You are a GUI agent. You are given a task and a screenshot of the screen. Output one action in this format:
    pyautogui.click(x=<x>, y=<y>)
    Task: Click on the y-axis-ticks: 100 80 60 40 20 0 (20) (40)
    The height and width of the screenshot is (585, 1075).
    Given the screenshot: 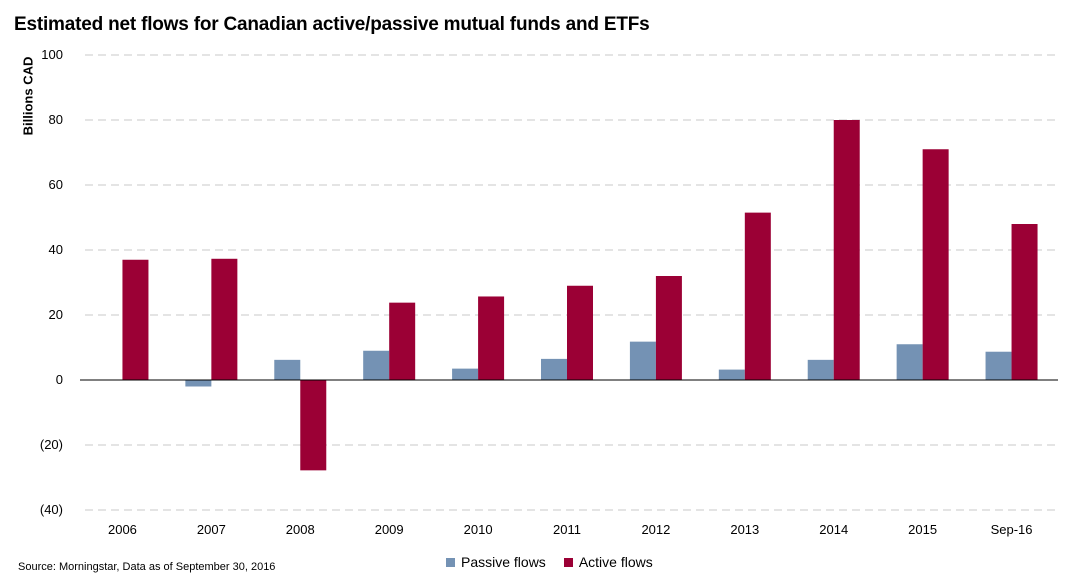 What is the action you would take?
    pyautogui.click(x=51, y=282)
    